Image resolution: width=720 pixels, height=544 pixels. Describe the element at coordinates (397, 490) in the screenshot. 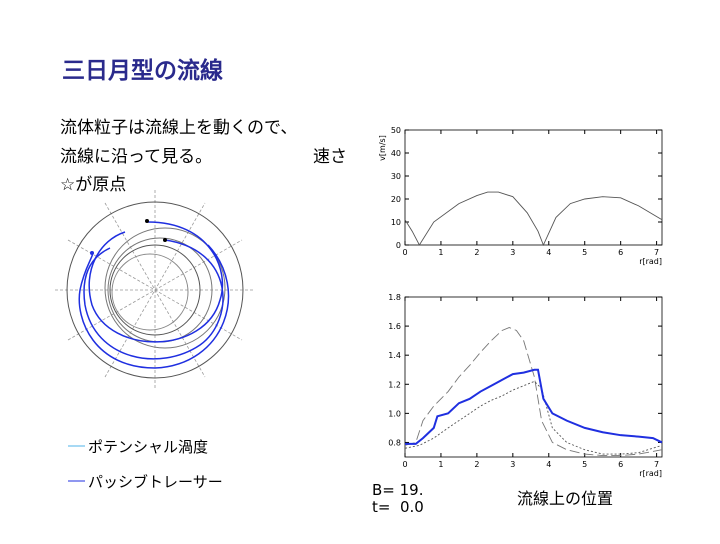

I see `param: B= 19.` at that location.